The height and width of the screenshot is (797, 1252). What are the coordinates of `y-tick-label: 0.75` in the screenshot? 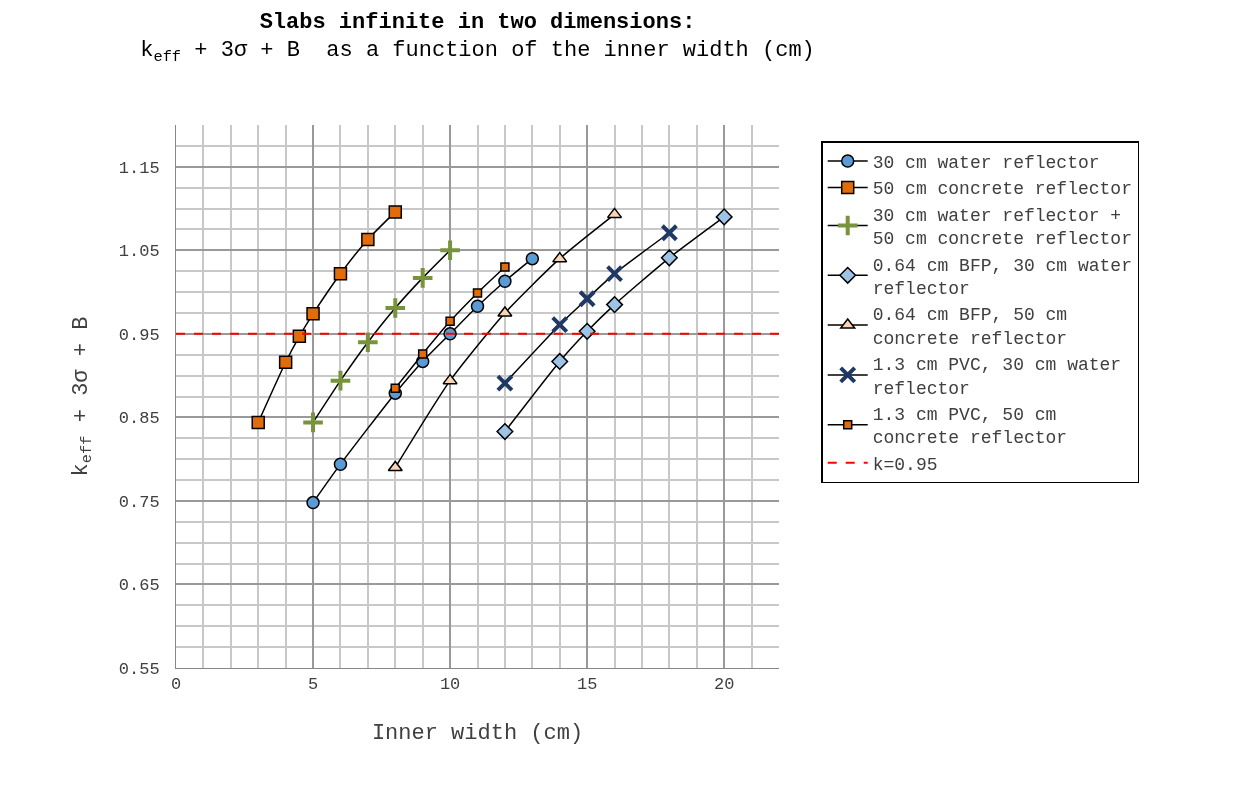 It's located at (139, 502).